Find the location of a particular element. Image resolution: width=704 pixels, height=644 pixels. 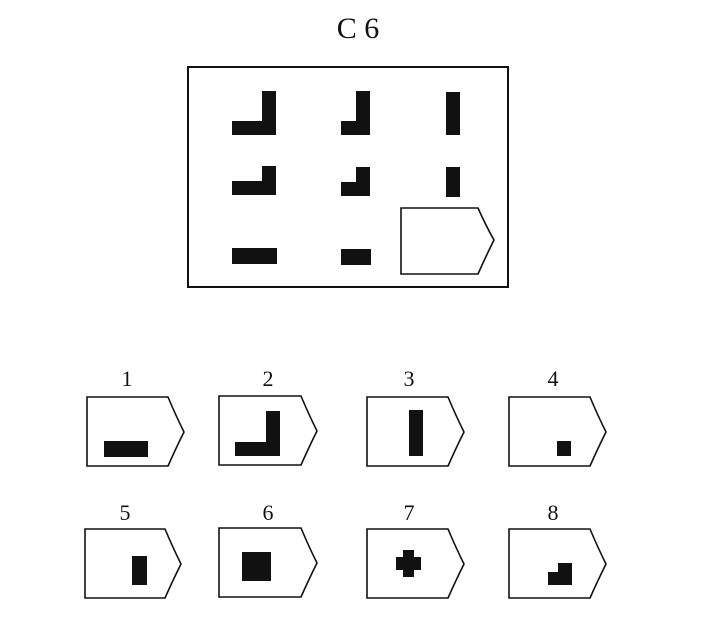

option-1: 1 is located at coordinates (135, 416).